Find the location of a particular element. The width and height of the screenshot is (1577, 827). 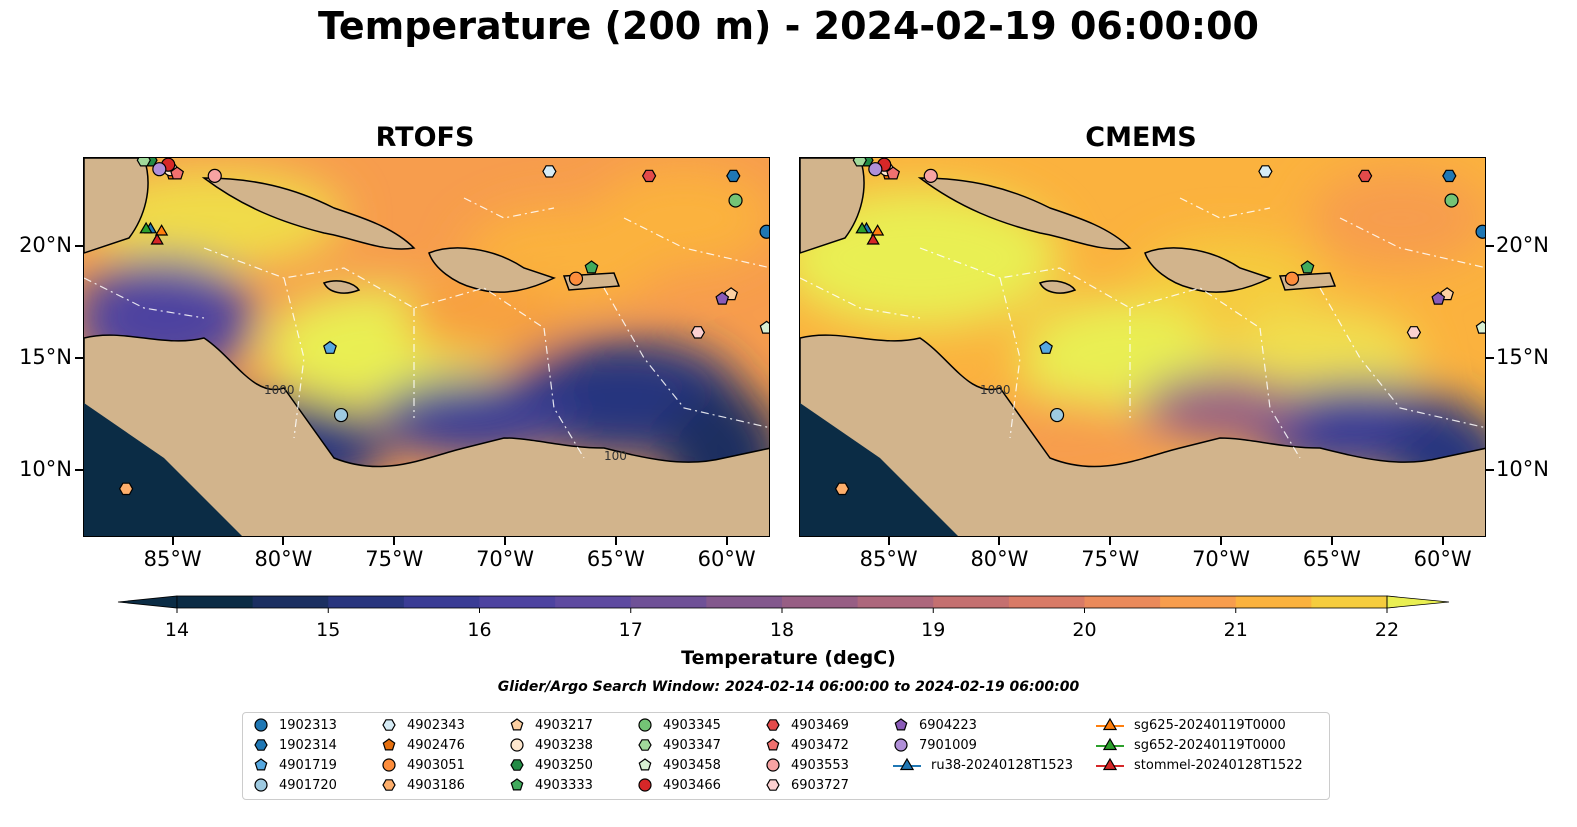

colorbar-ticks: 14 15 16 17 18 19 20 21 22 is located at coordinates (782, 624).